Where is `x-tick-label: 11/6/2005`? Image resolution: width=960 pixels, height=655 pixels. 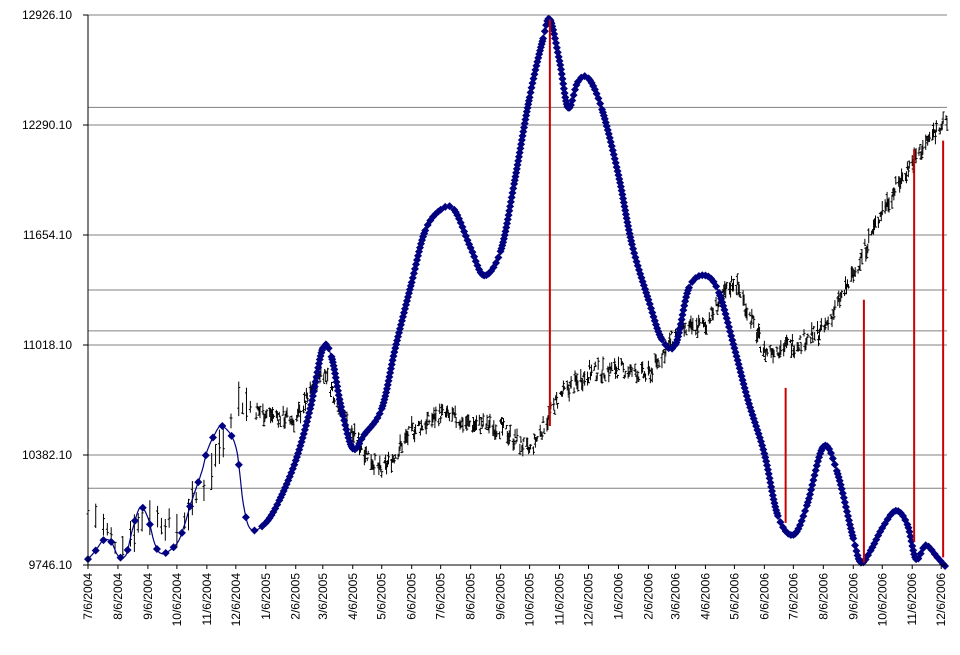
x-tick-label: 11/6/2005 is located at coordinates (560, 599).